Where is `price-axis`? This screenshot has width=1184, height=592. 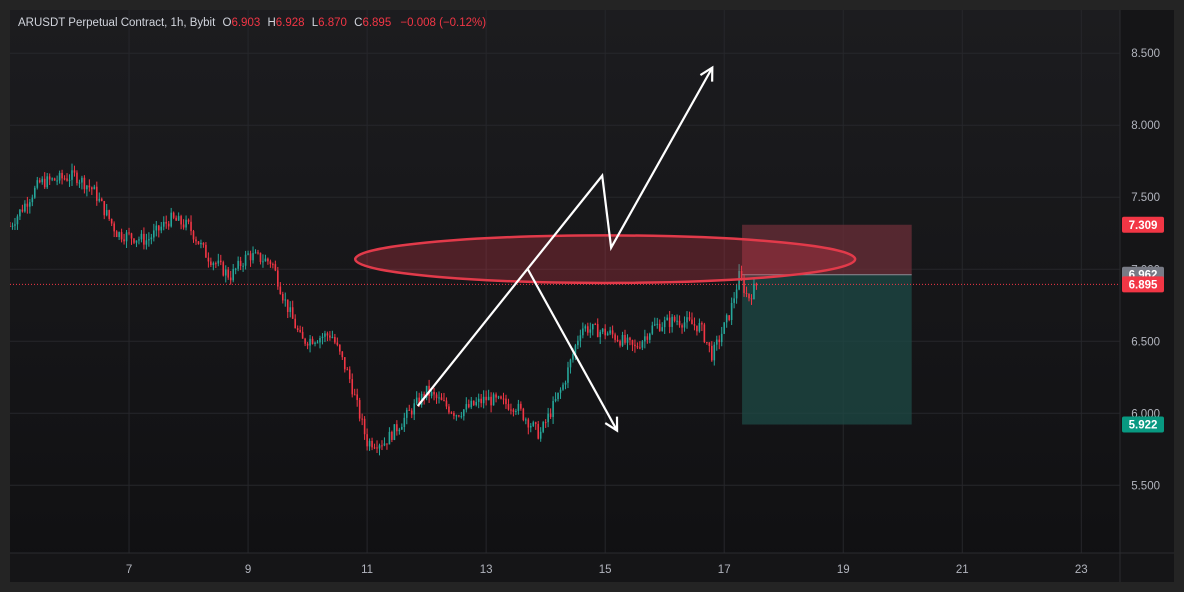 price-axis is located at coordinates (1147, 296).